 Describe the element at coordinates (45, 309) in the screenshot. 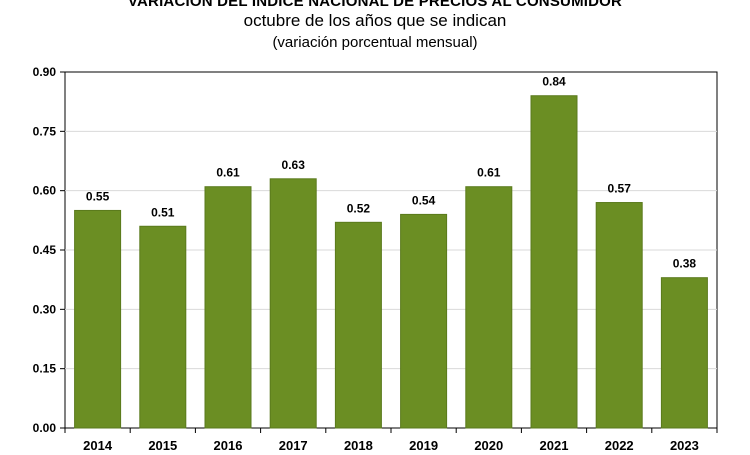

I see `y-tick-label: 0.30` at that location.